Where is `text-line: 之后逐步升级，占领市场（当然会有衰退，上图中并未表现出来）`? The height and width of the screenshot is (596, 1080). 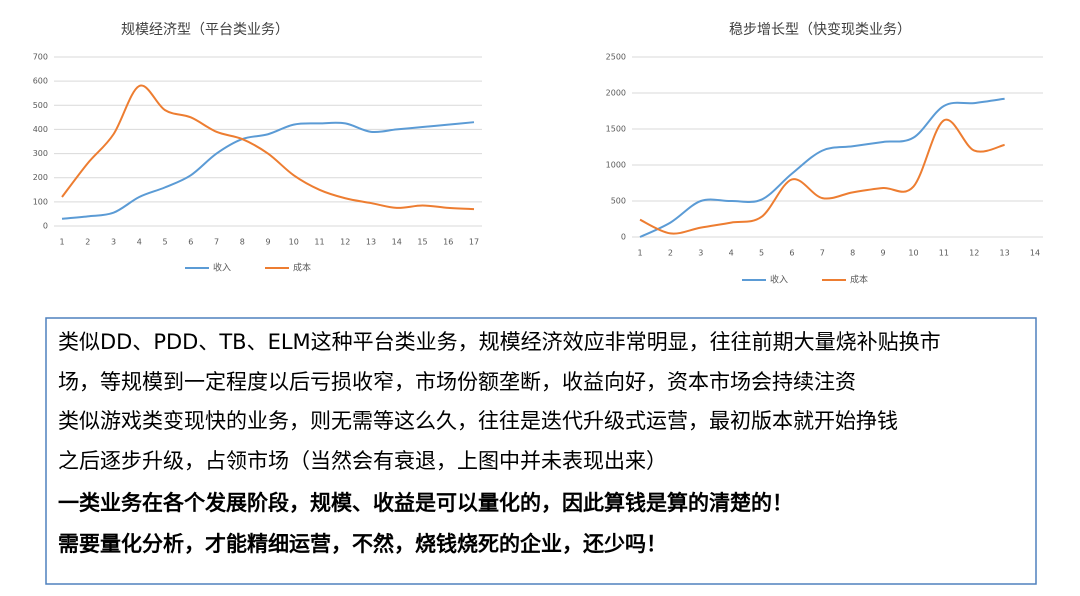 text-line: 之后逐步升级，占领市场（当然会有衰退，上图中并未表现出来） is located at coordinates (362, 461).